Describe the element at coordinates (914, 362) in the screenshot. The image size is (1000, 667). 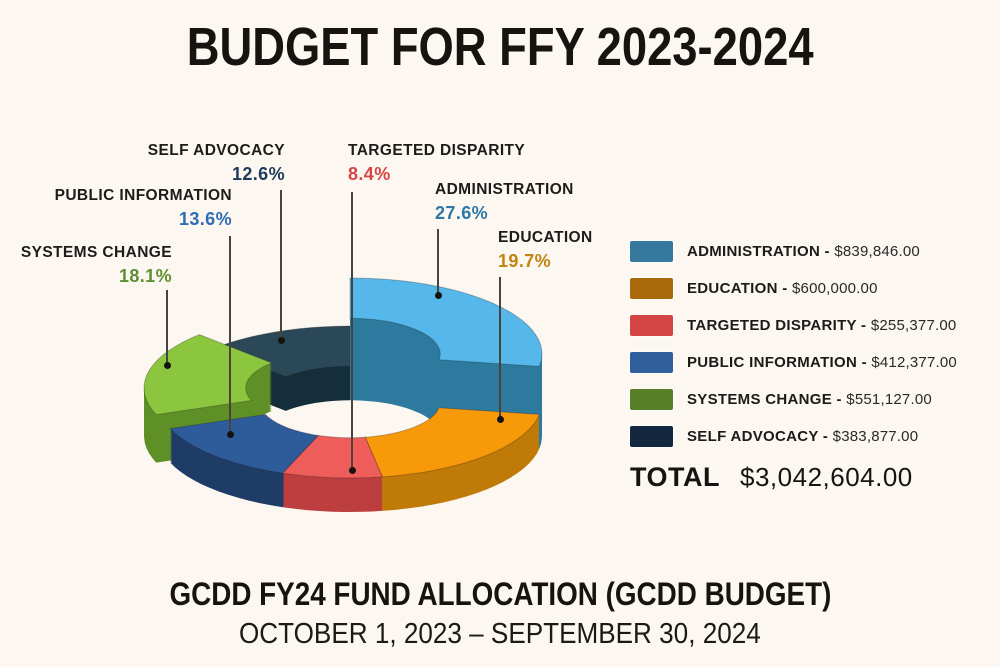
I see `legend-item-amount: $412,377.00` at that location.